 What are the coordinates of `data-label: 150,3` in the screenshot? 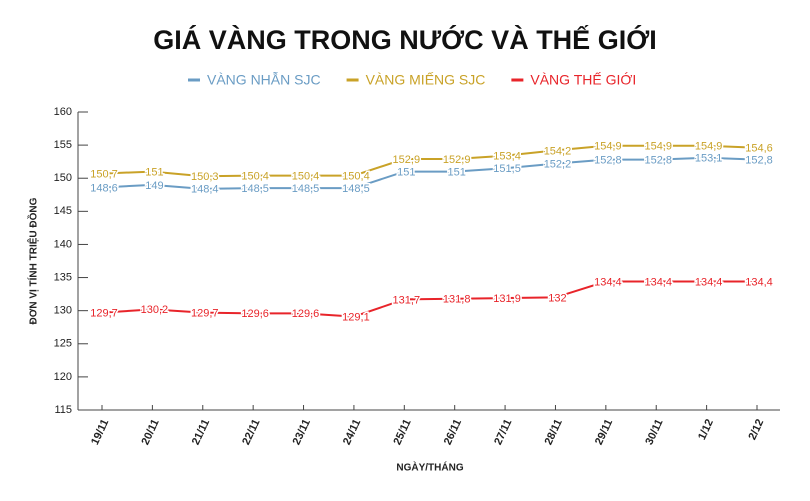 It's located at (205, 177).